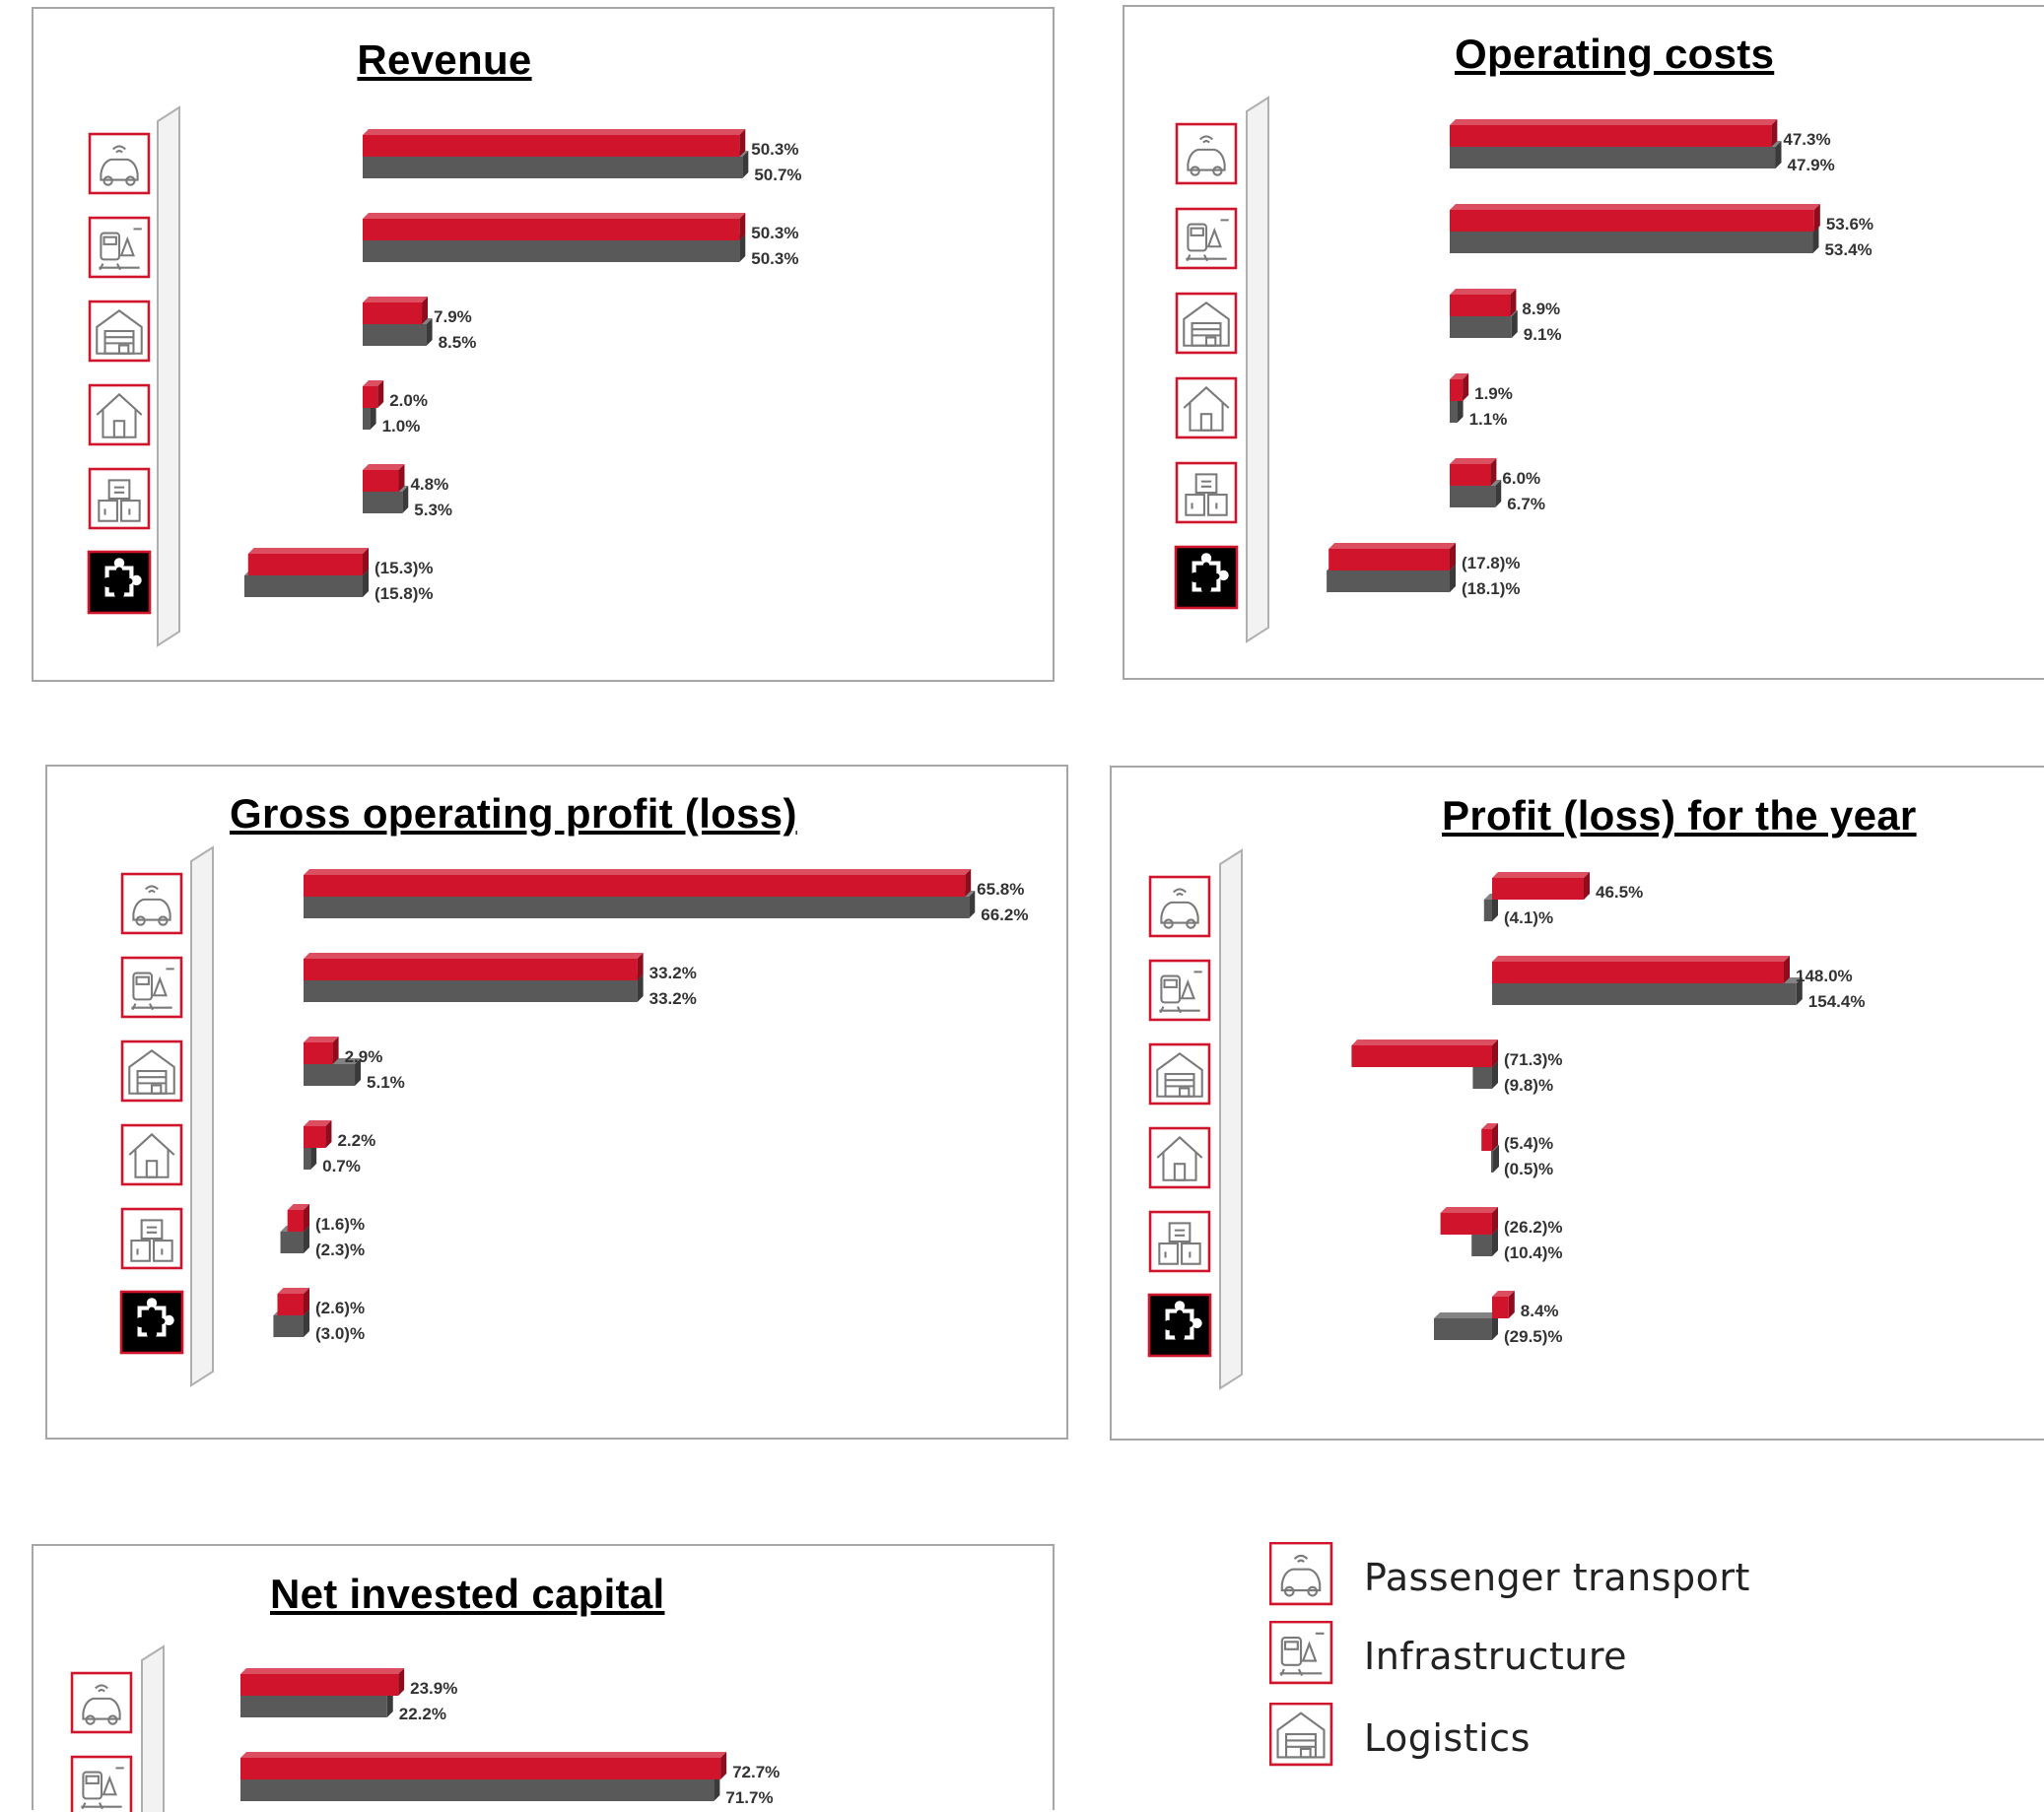 The height and width of the screenshot is (1812, 2044). What do you see at coordinates (356, 1140) in the screenshot?
I see `data-label-current-3: 2.2%` at bounding box center [356, 1140].